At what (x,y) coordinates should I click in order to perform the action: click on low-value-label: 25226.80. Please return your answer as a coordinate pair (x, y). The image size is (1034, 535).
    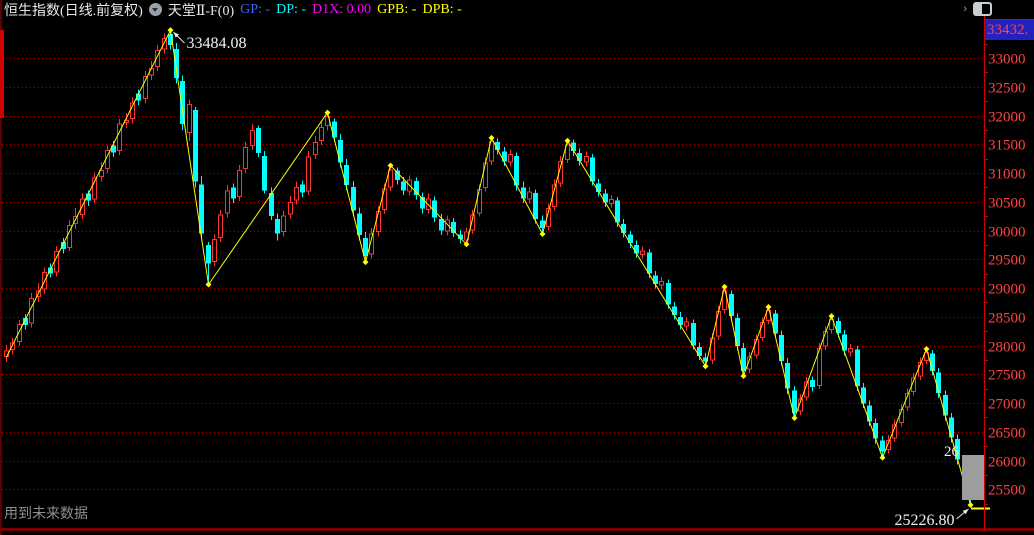
    Looking at the image, I should click on (925, 520).